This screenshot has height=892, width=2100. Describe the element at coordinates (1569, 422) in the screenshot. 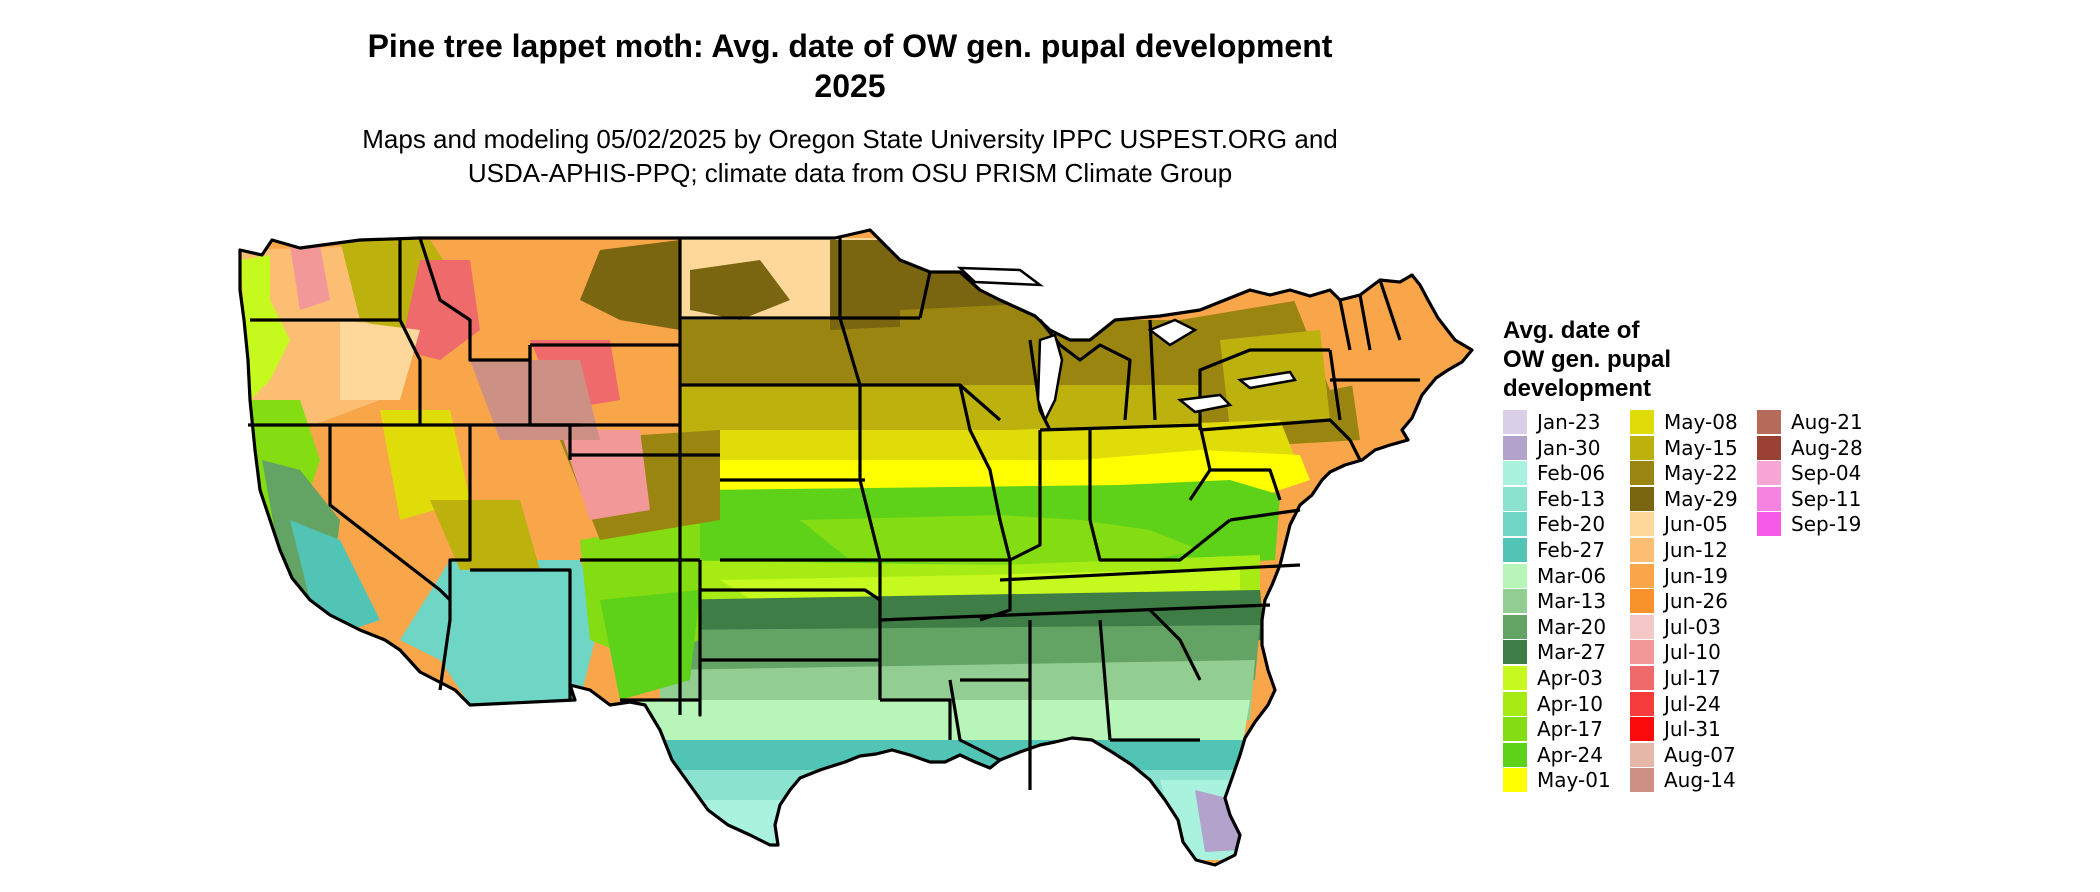

I see `legend-label: Jan-23` at that location.